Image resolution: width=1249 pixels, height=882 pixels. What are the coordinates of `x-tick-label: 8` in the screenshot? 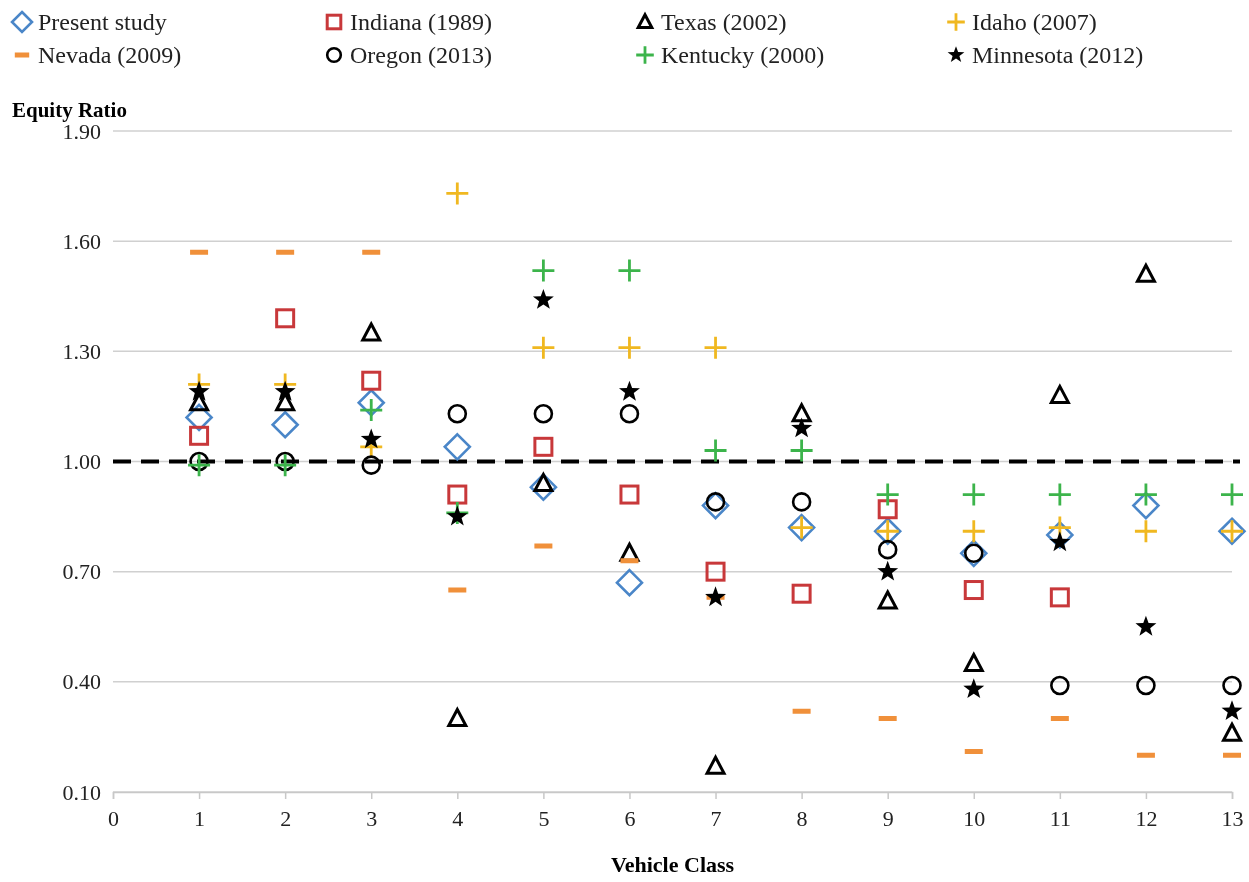 It's located at (802, 819).